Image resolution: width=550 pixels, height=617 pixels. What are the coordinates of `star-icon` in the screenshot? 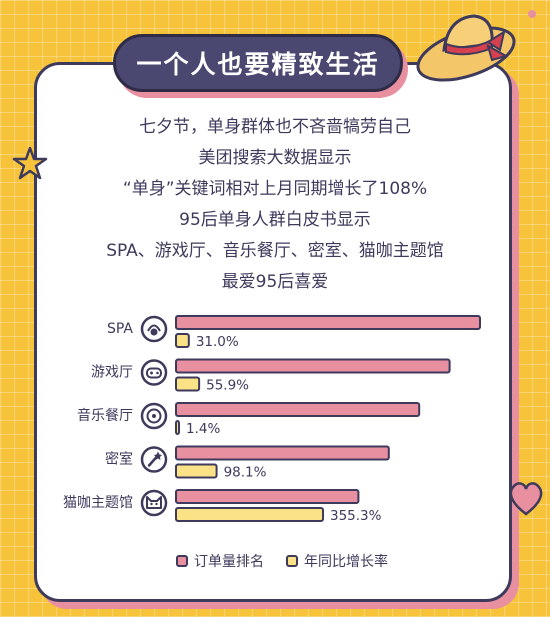 It's located at (30, 163).